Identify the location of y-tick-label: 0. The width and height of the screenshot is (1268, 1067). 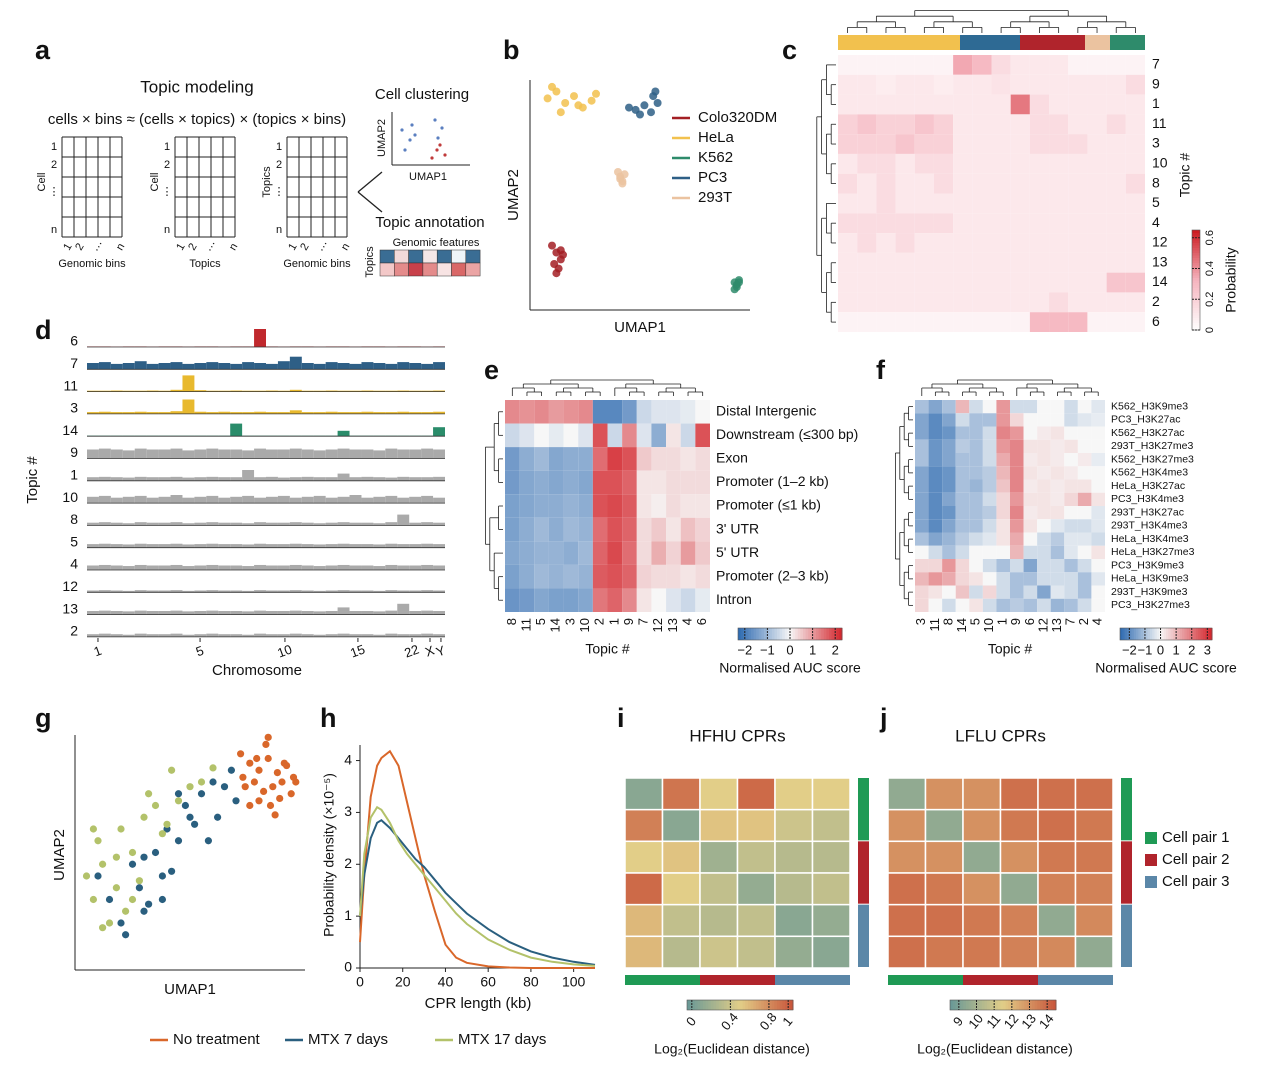
(348, 967).